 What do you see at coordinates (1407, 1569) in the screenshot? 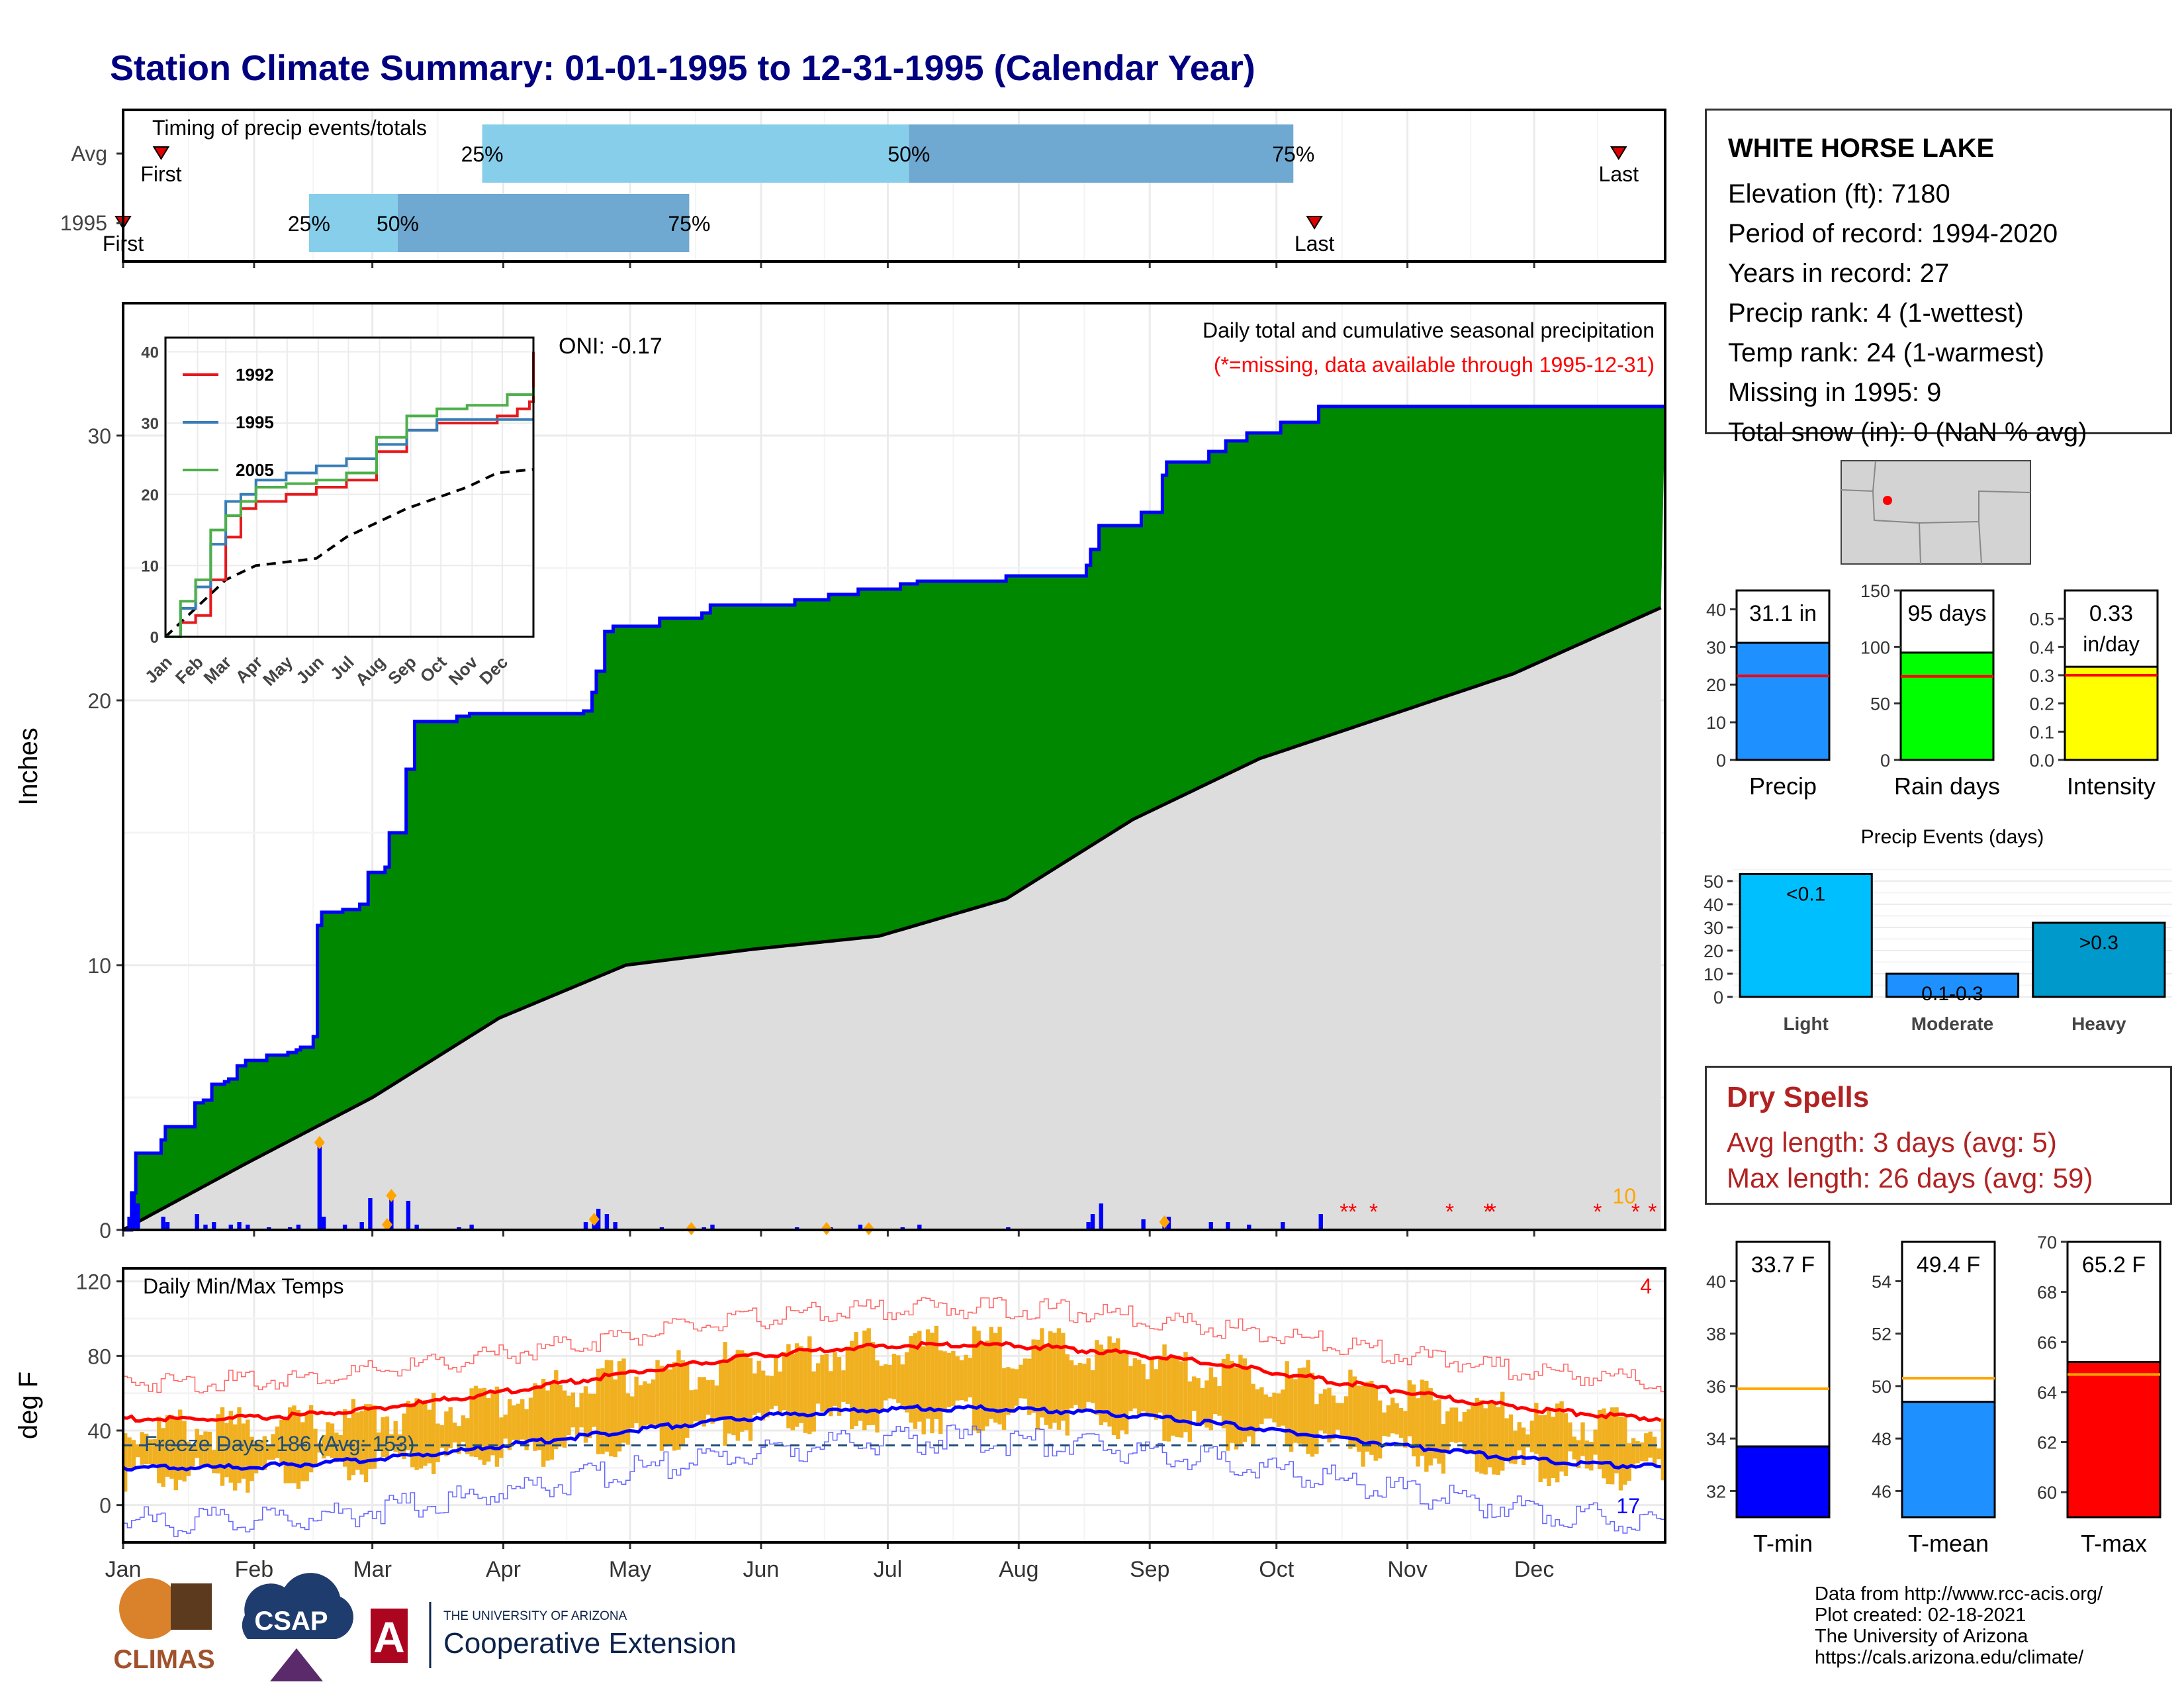
I see `x-tick-label: Nov` at bounding box center [1407, 1569].